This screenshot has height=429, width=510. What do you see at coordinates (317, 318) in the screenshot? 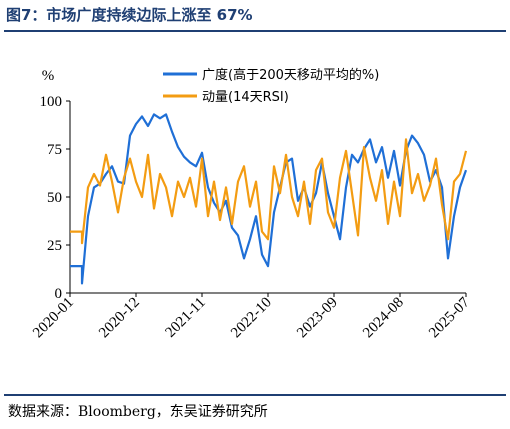
I see `x-tick-label: 2023-09` at bounding box center [317, 318].